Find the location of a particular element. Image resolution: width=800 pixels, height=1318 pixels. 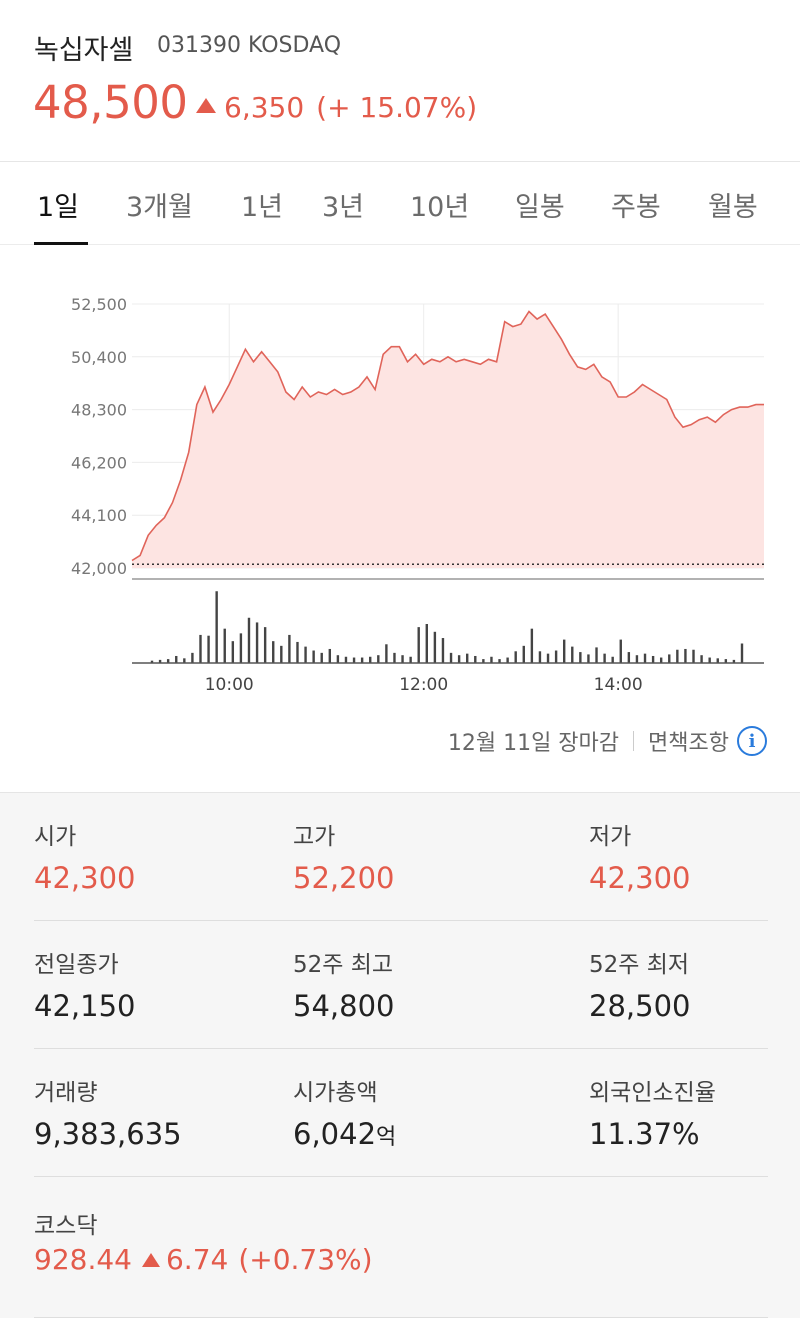

stat-label: 52주 최고 is located at coordinates (343, 965).